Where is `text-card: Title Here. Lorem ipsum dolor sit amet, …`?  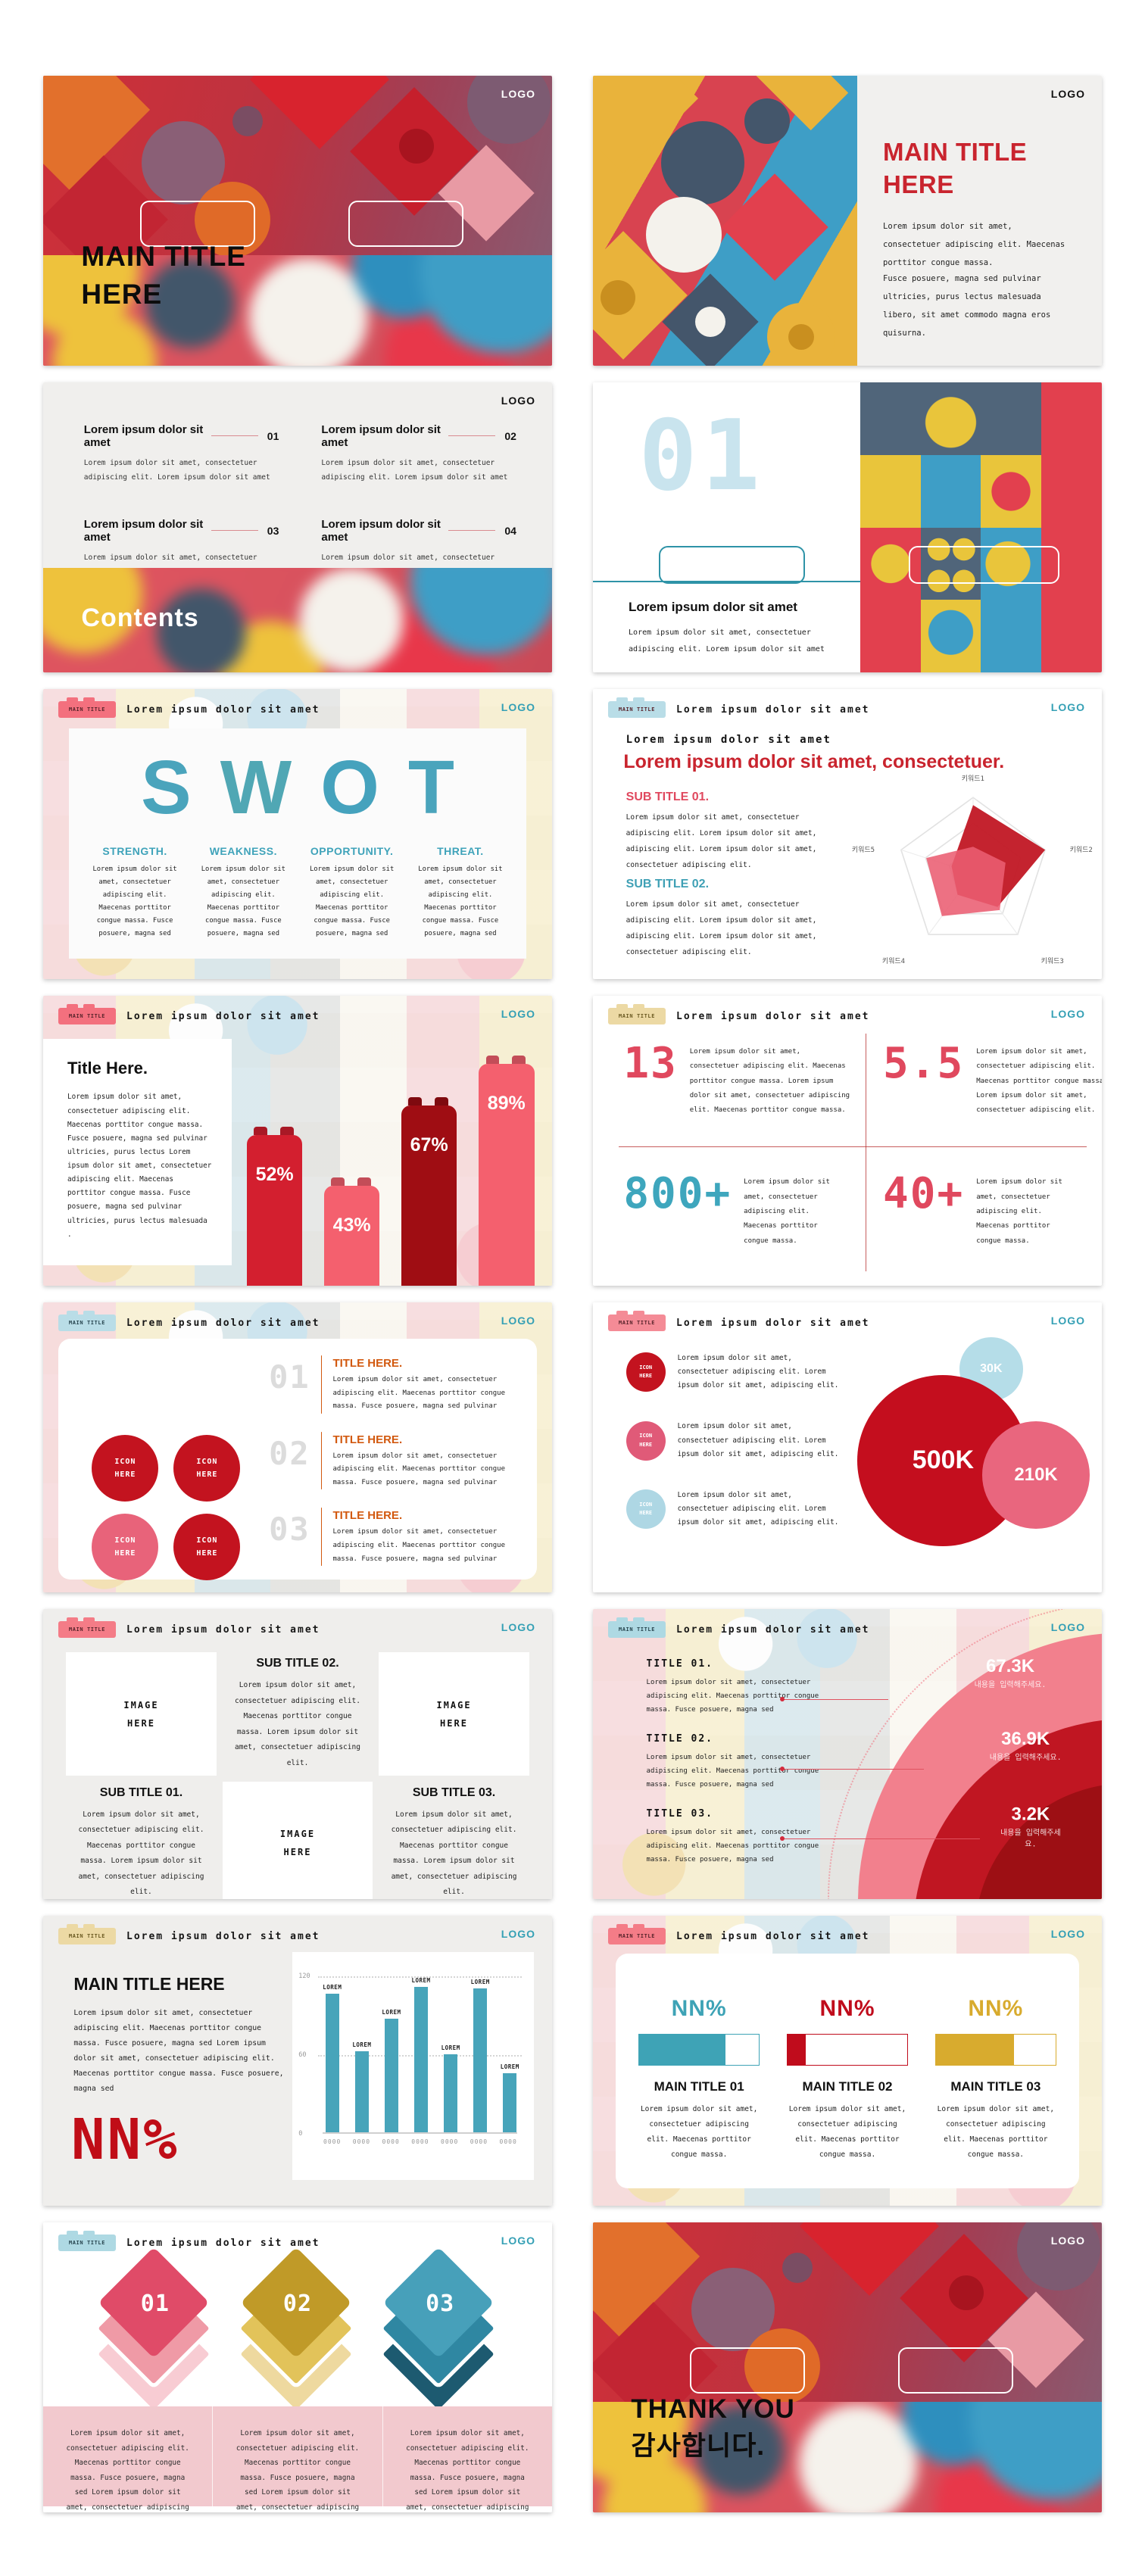 text-card: Title Here. Lorem ipsum dolor sit amet, … is located at coordinates (137, 1152).